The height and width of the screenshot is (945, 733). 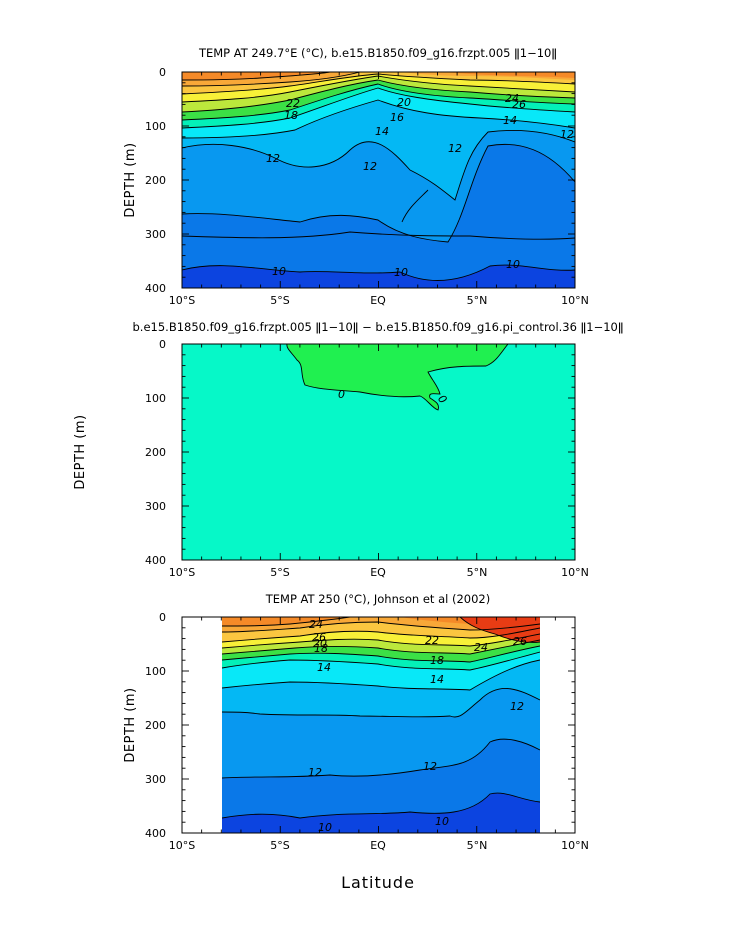 I want to click on fill-positive, so click(x=397, y=377).